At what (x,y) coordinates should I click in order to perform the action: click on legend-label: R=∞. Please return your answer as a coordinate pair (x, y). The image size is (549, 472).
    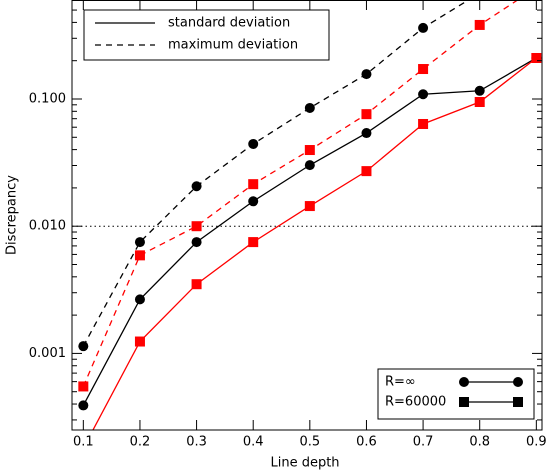
    Looking at the image, I should click on (400, 382).